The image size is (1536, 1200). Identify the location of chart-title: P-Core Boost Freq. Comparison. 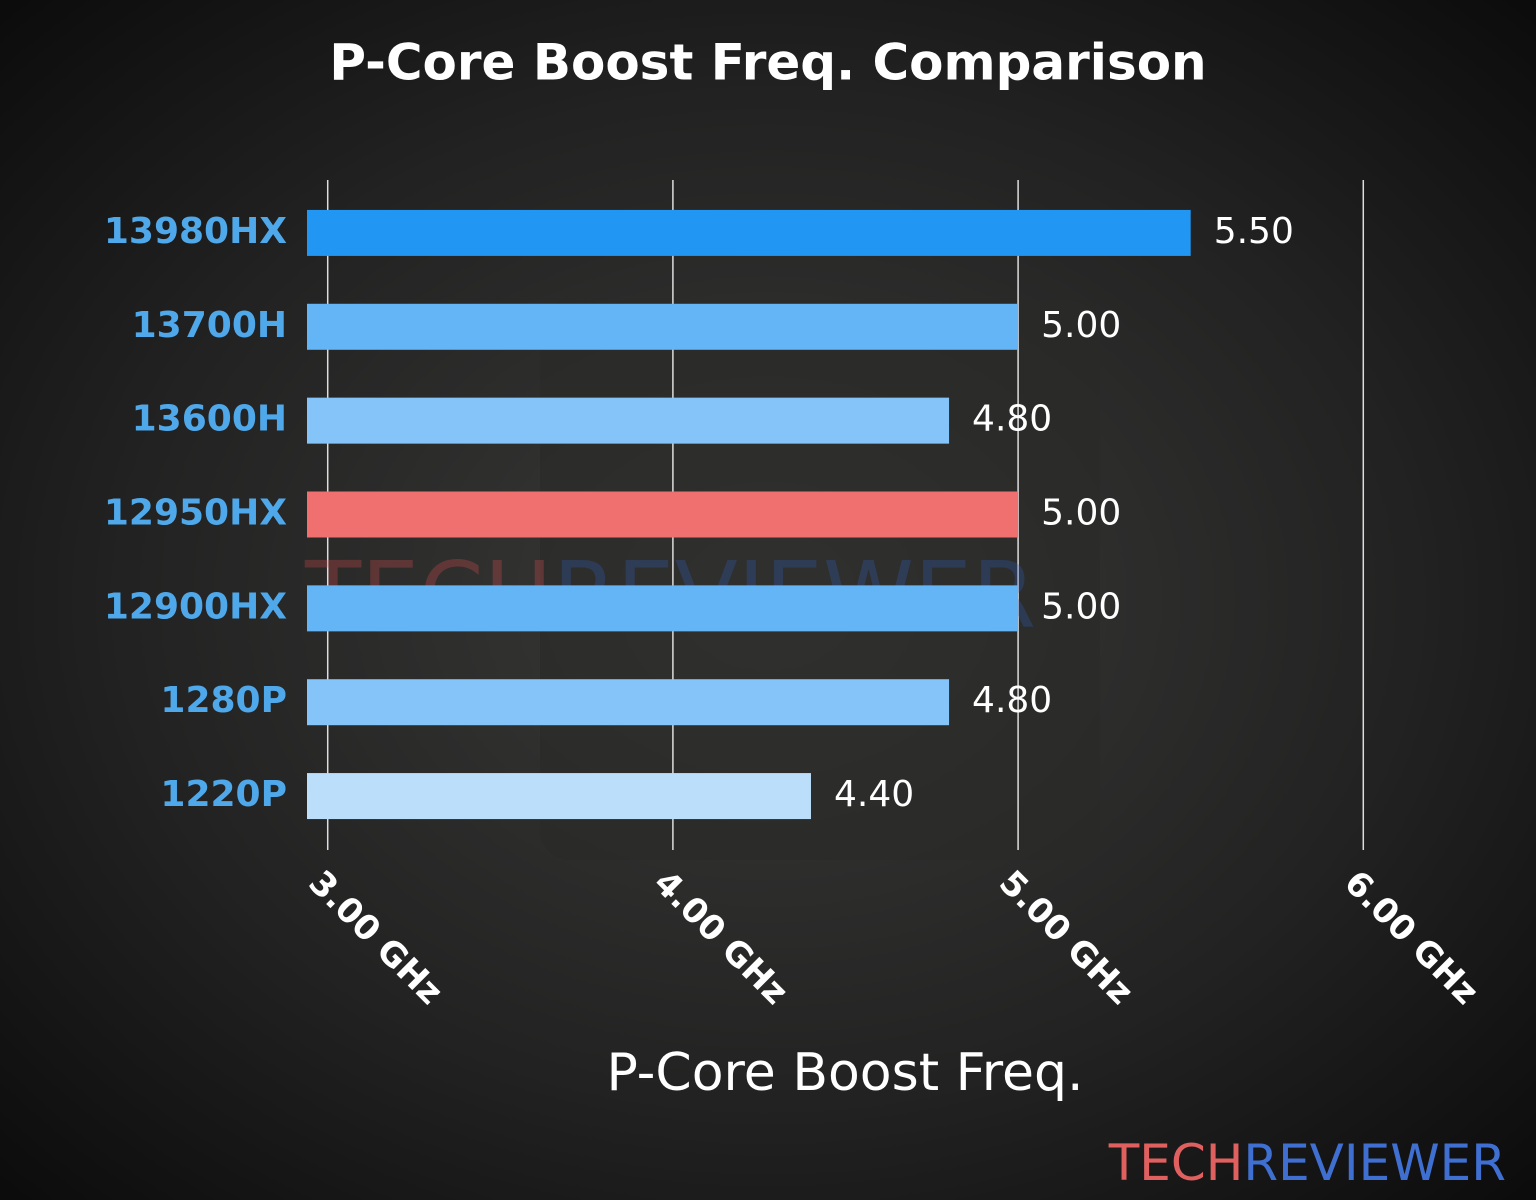
(767, 63).